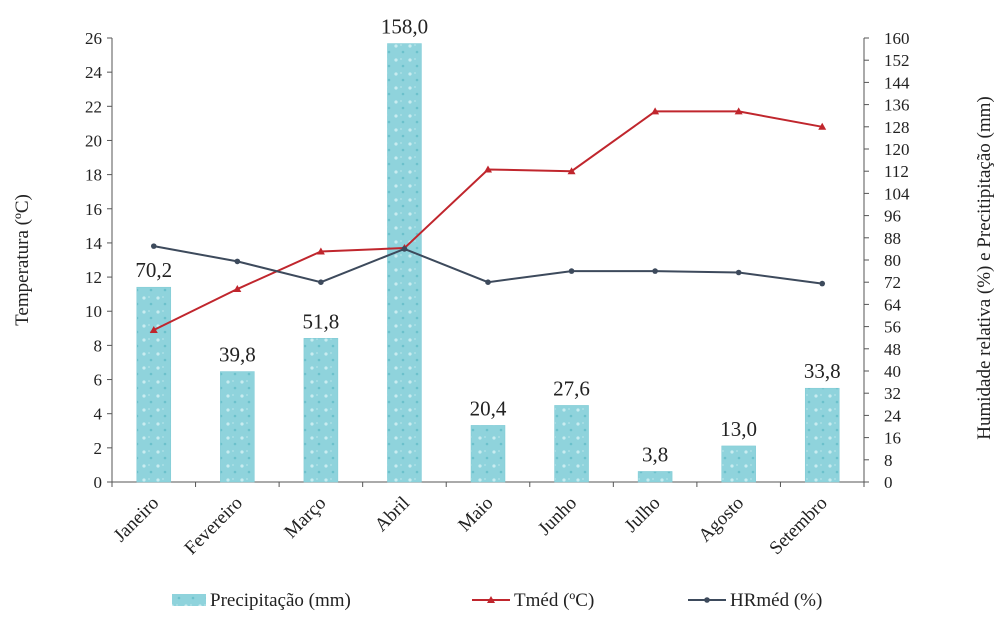  I want to click on x-tick-label: Abril, so click(392, 514).